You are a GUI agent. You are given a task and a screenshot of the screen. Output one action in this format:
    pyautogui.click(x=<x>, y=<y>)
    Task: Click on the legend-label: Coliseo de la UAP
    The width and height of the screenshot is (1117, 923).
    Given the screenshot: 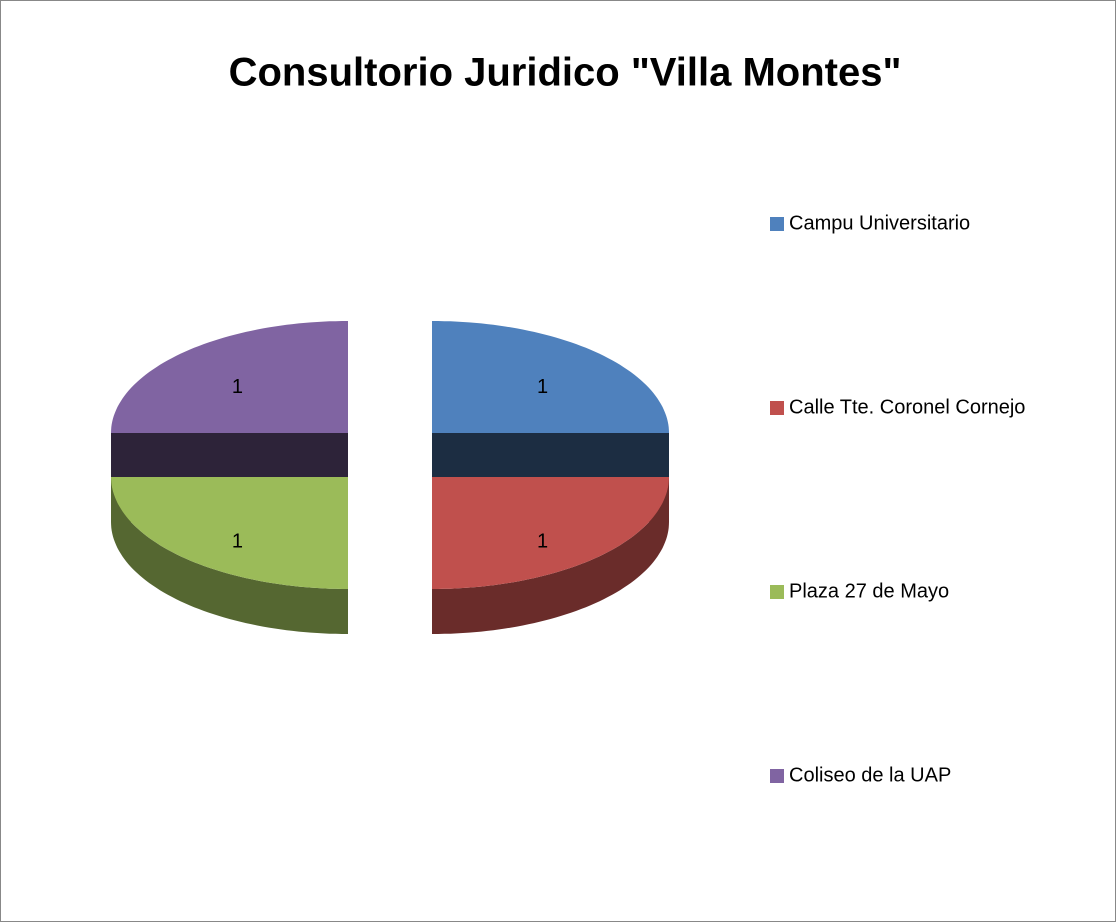 What is the action you would take?
    pyautogui.click(x=870, y=775)
    